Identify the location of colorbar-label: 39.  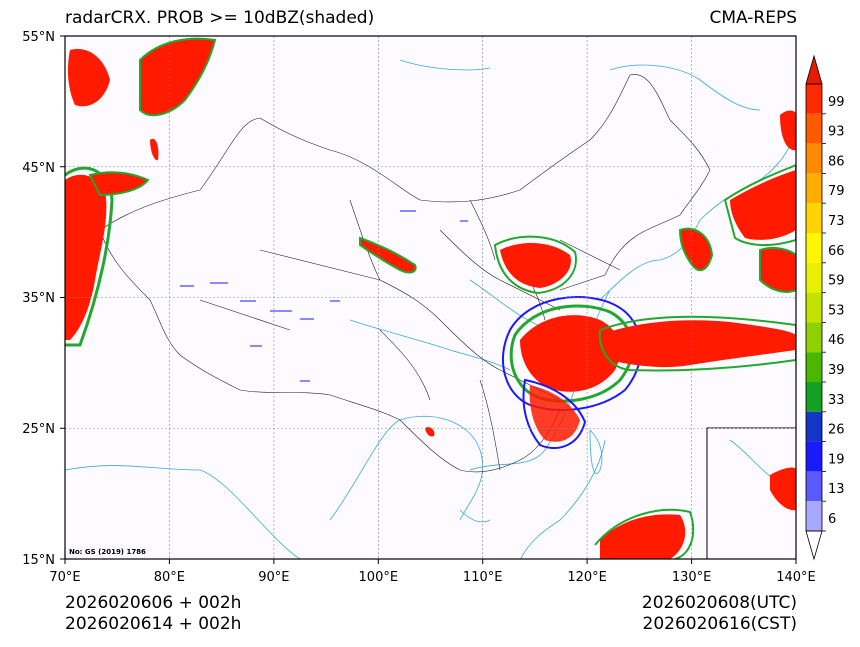
(836, 370).